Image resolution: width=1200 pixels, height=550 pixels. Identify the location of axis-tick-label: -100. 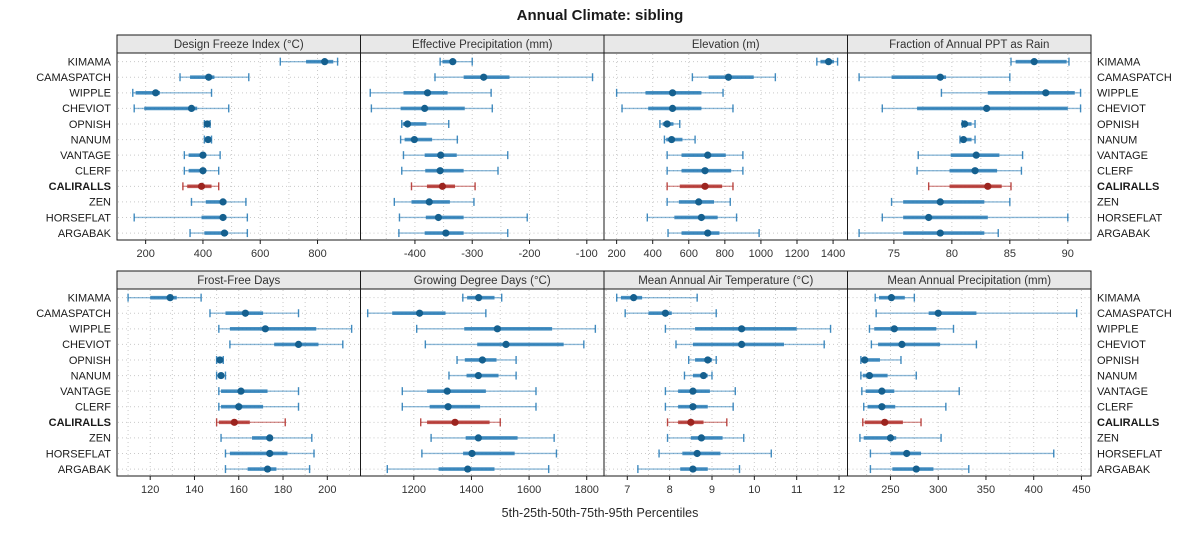
(587, 254).